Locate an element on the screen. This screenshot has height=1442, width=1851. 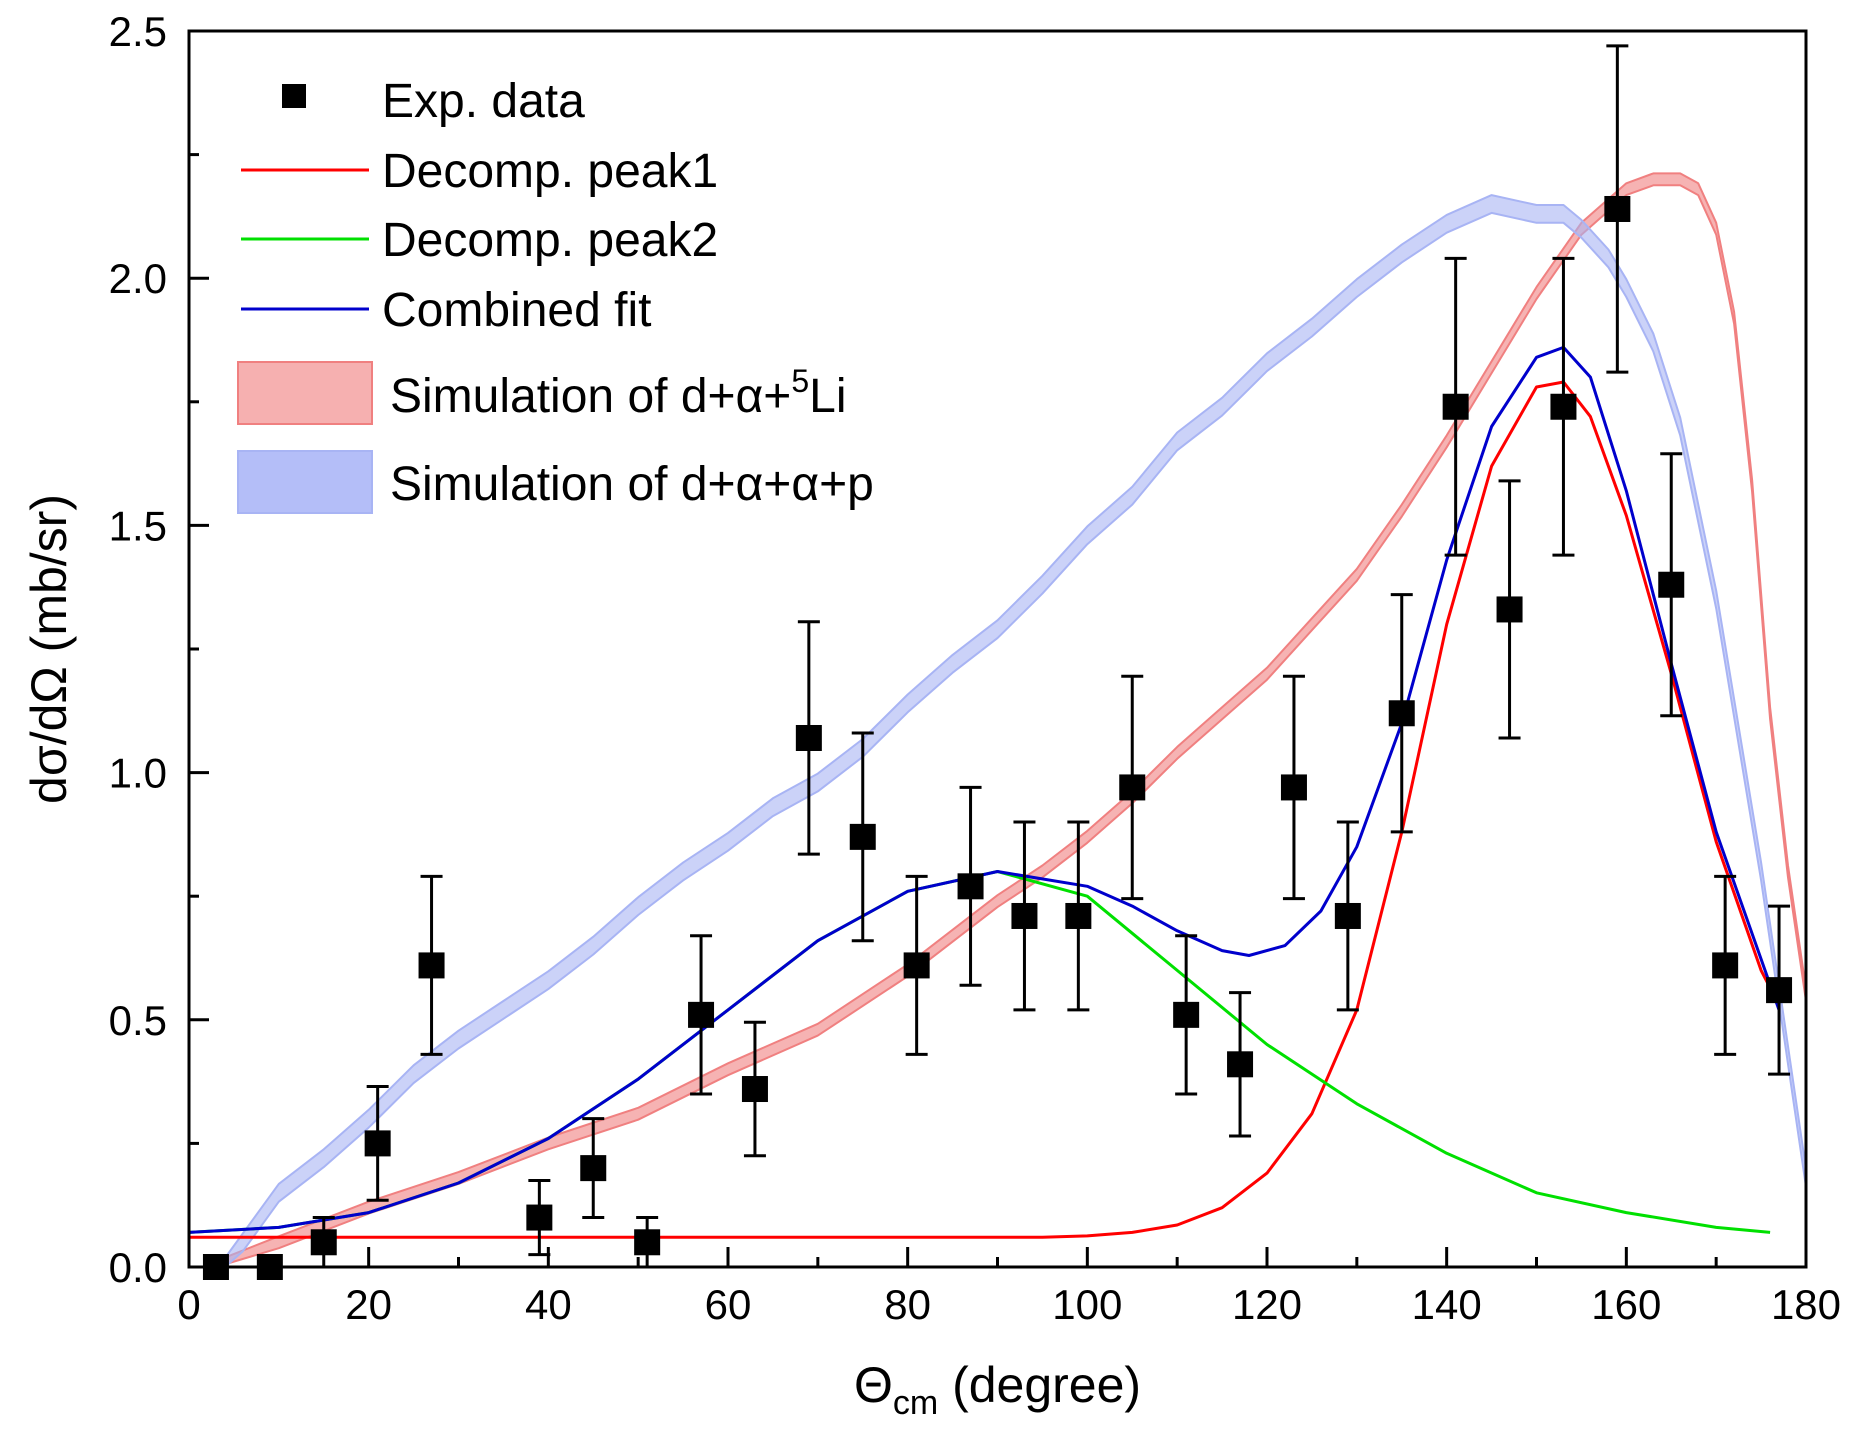
x-axis-title-symbol: Θ is located at coordinates (873, 1385).